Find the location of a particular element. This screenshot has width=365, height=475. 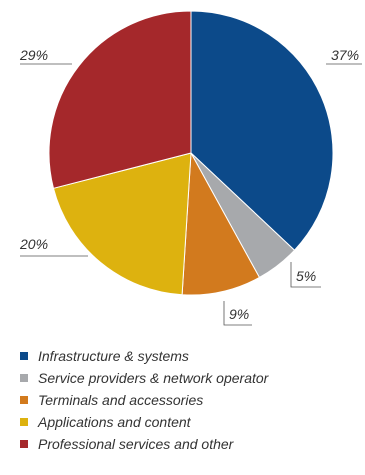

legend-item-service-providers-and-network-operator: Service providers & network operator is located at coordinates (144, 377).